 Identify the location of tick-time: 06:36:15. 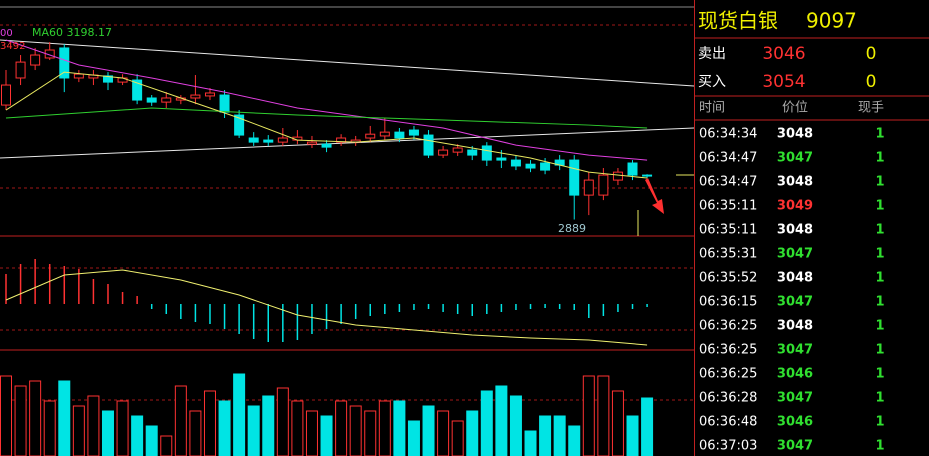
(728, 302).